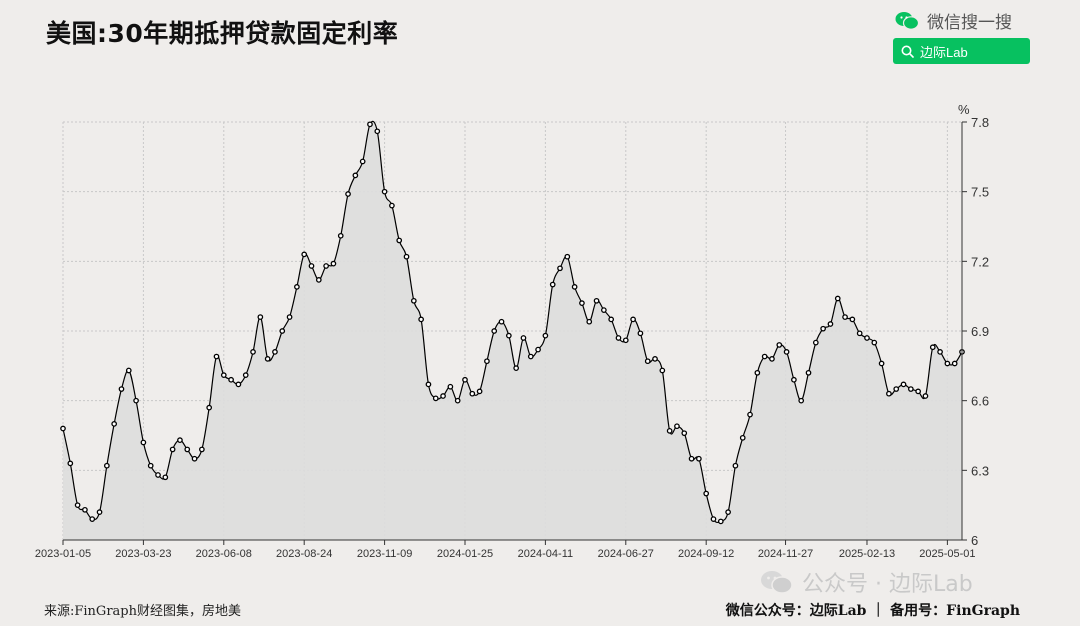 The height and width of the screenshot is (626, 1080). Describe the element at coordinates (706, 554) in the screenshot. I see `x-tick-label: 2024-09-12` at that location.